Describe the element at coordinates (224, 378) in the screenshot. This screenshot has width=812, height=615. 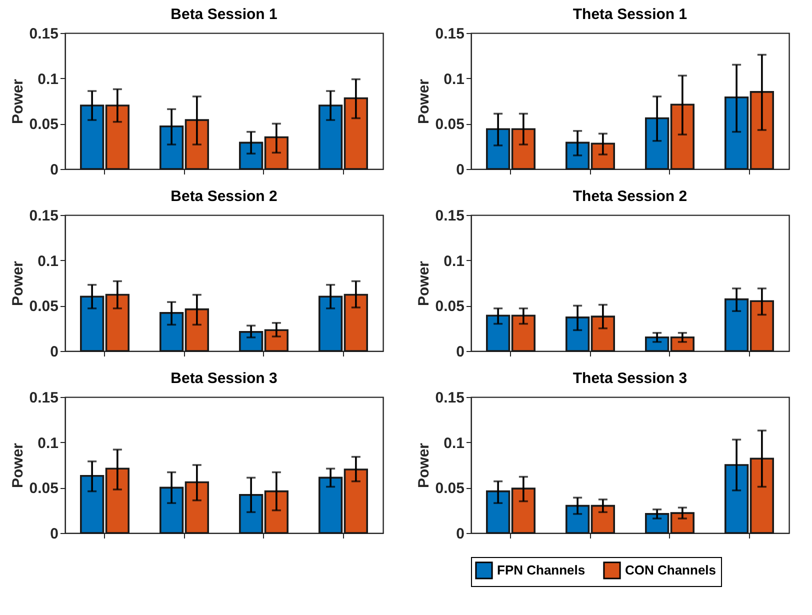
I see `chart-title: Beta Session 3` at that location.